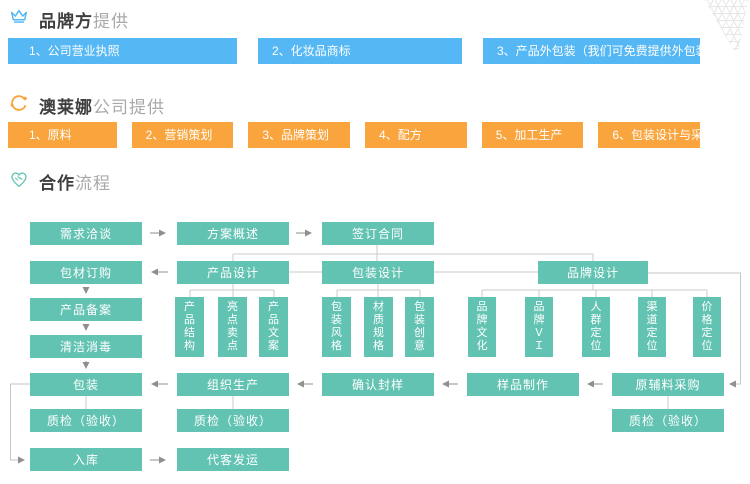  What do you see at coordinates (111, 21) in the screenshot?
I see `section-title-light: 提供` at bounding box center [111, 21].